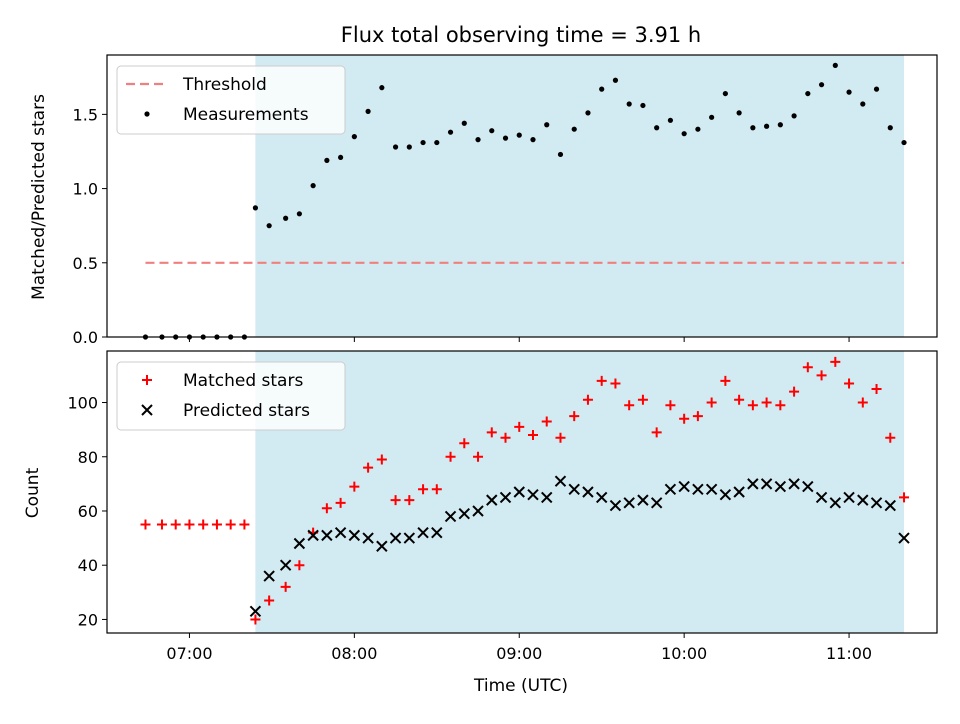 This screenshot has width=960, height=724. Describe the element at coordinates (85, 114) in the screenshot. I see `y-tick-label: 1.5` at that location.